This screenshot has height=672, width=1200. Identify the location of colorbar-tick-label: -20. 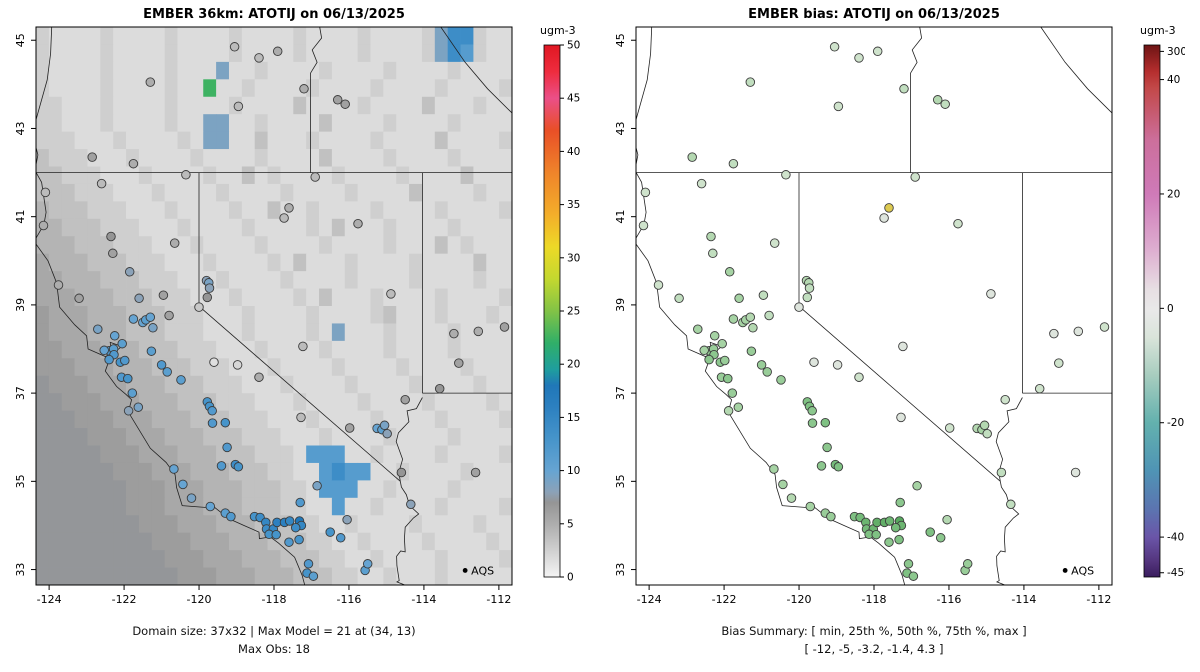
(1175, 423).